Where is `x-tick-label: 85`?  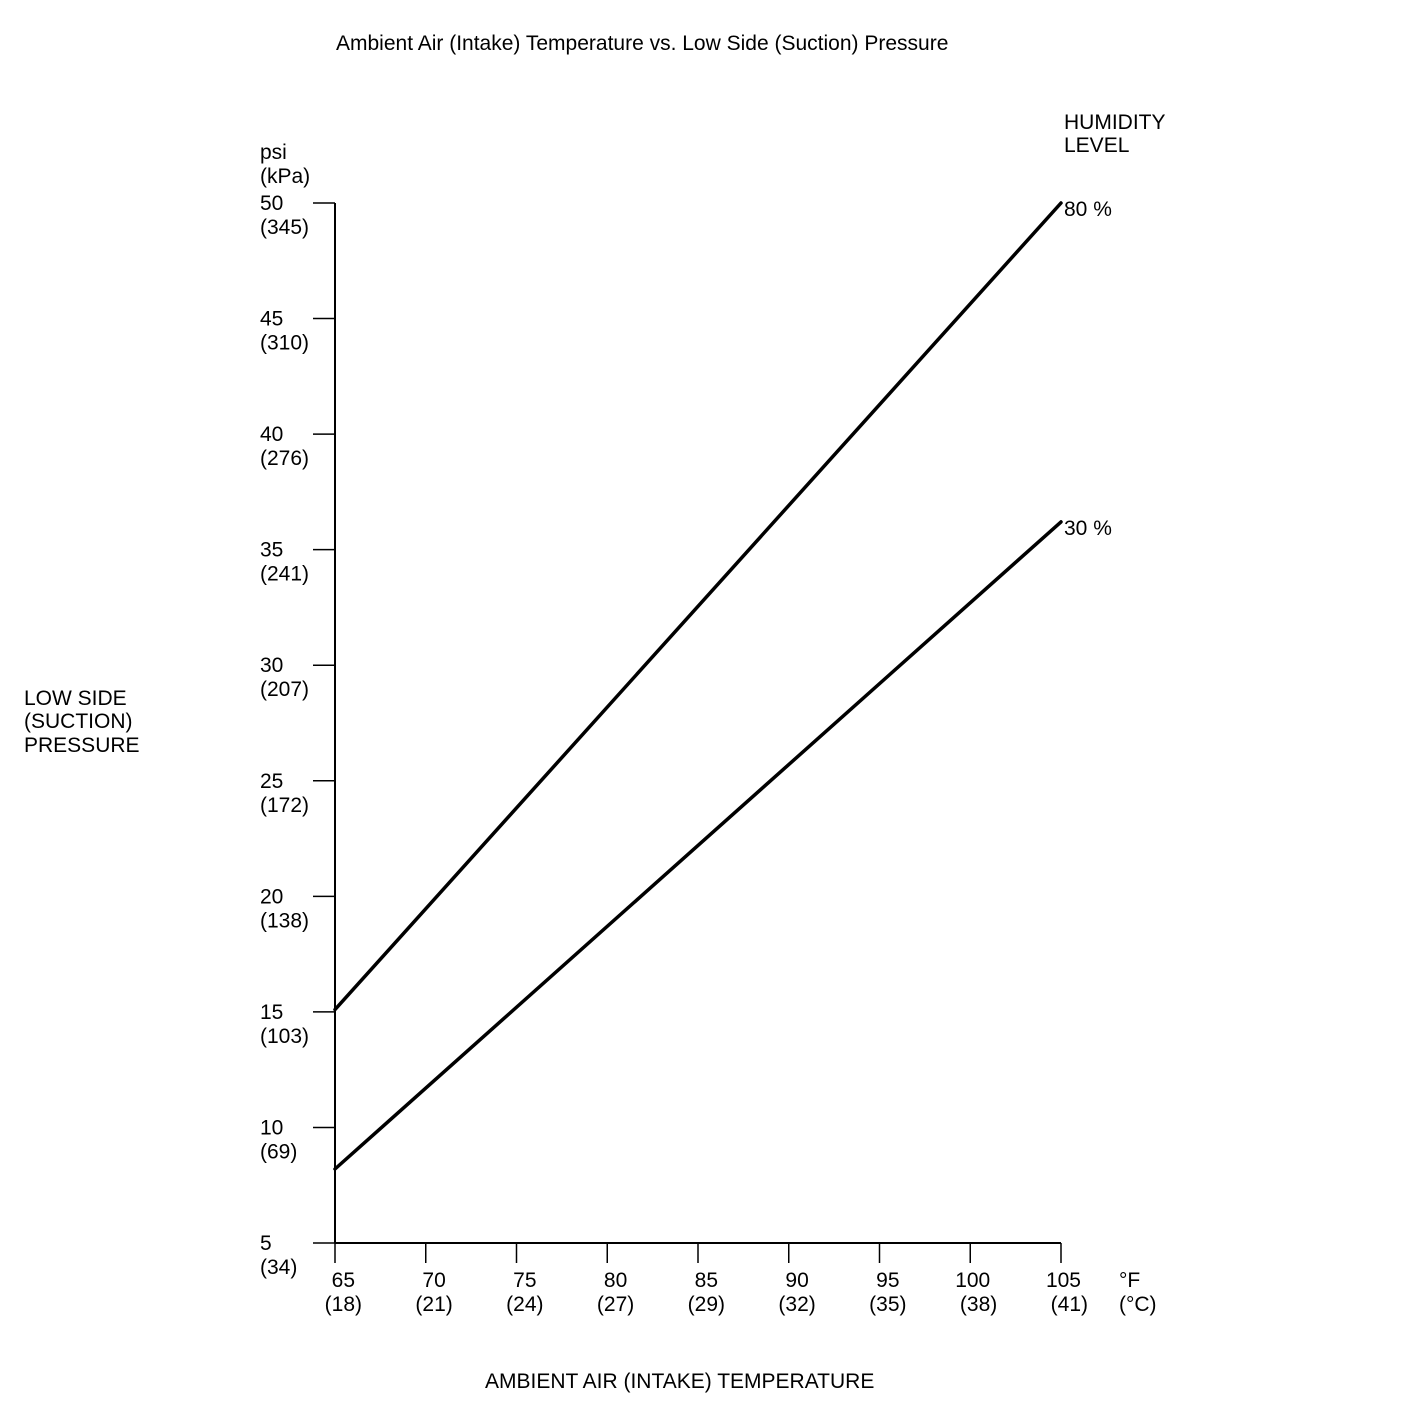
x-tick-label: 85 is located at coordinates (706, 1280).